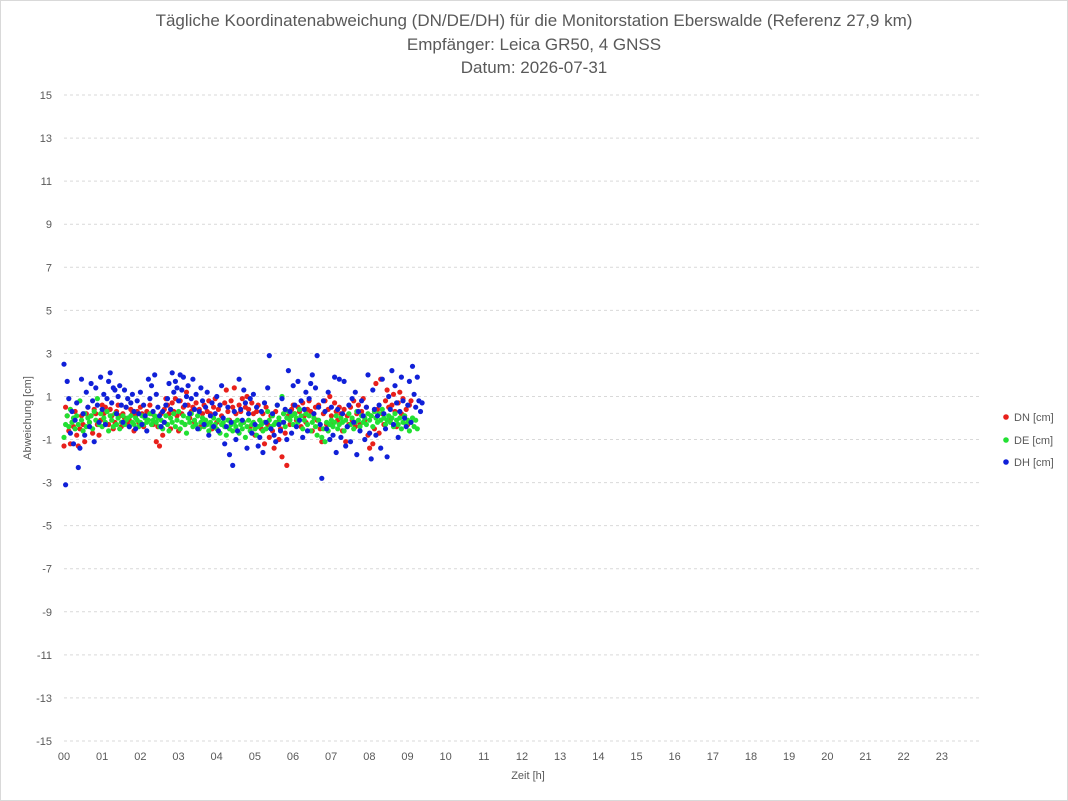 This screenshot has width=1068, height=801. What do you see at coordinates (483, 757) in the screenshot?
I see `x-tick-label: 11` at bounding box center [483, 757].